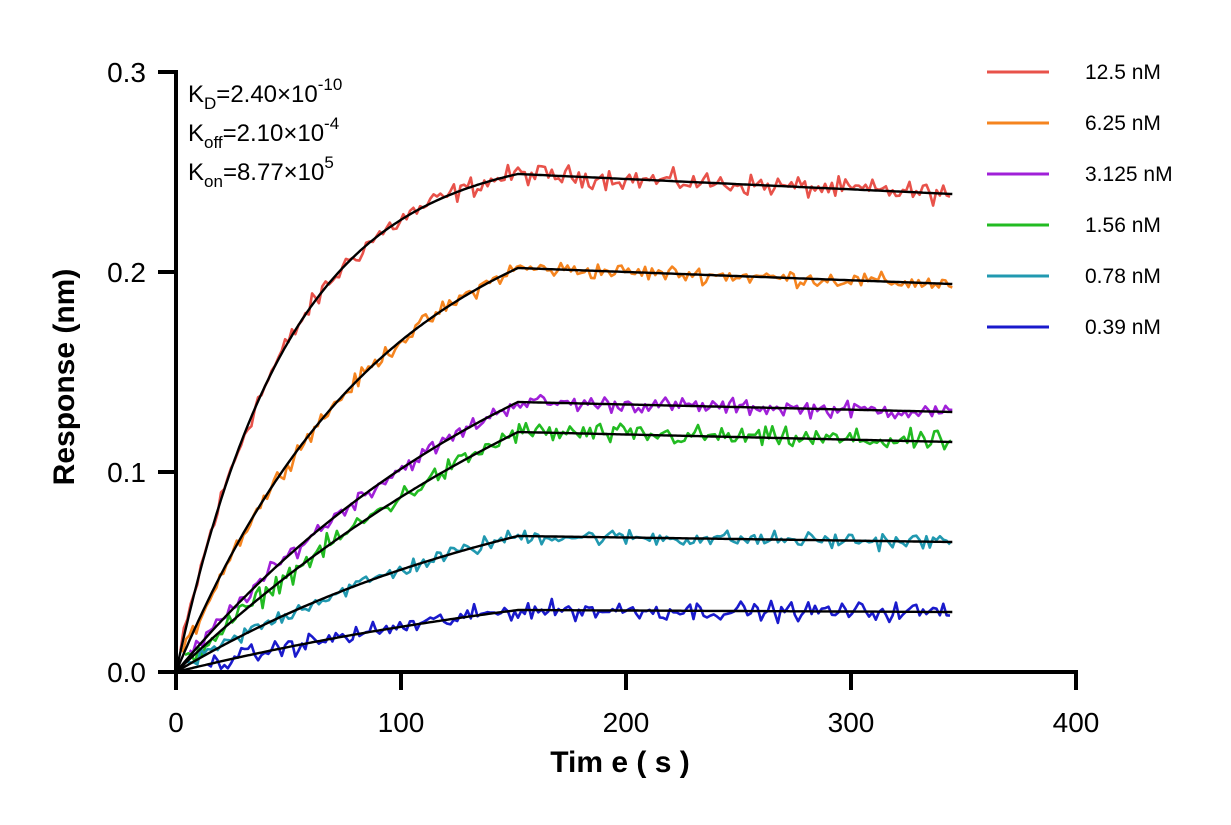  I want to click on fit-curve-0-39-nm, so click(564, 641).